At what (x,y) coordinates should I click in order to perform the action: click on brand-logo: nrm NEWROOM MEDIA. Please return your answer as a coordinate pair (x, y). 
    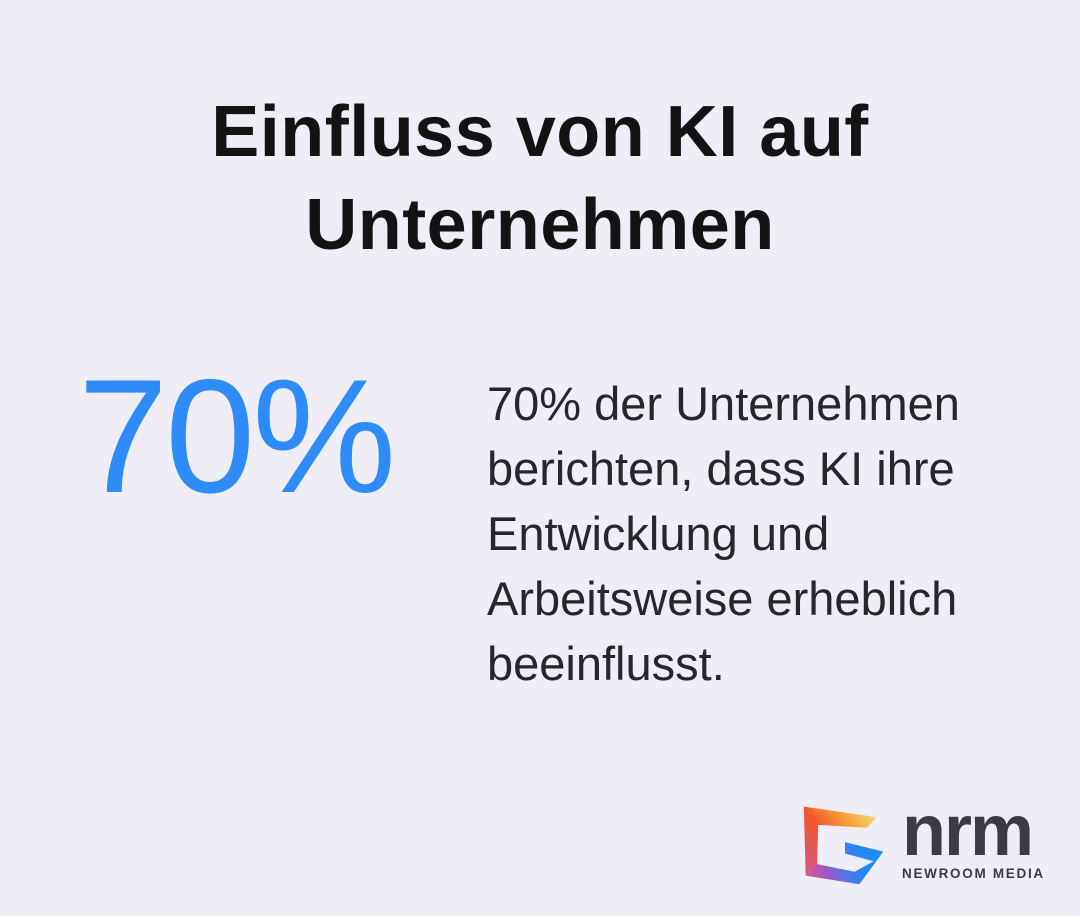
    Looking at the image, I should click on (922, 840).